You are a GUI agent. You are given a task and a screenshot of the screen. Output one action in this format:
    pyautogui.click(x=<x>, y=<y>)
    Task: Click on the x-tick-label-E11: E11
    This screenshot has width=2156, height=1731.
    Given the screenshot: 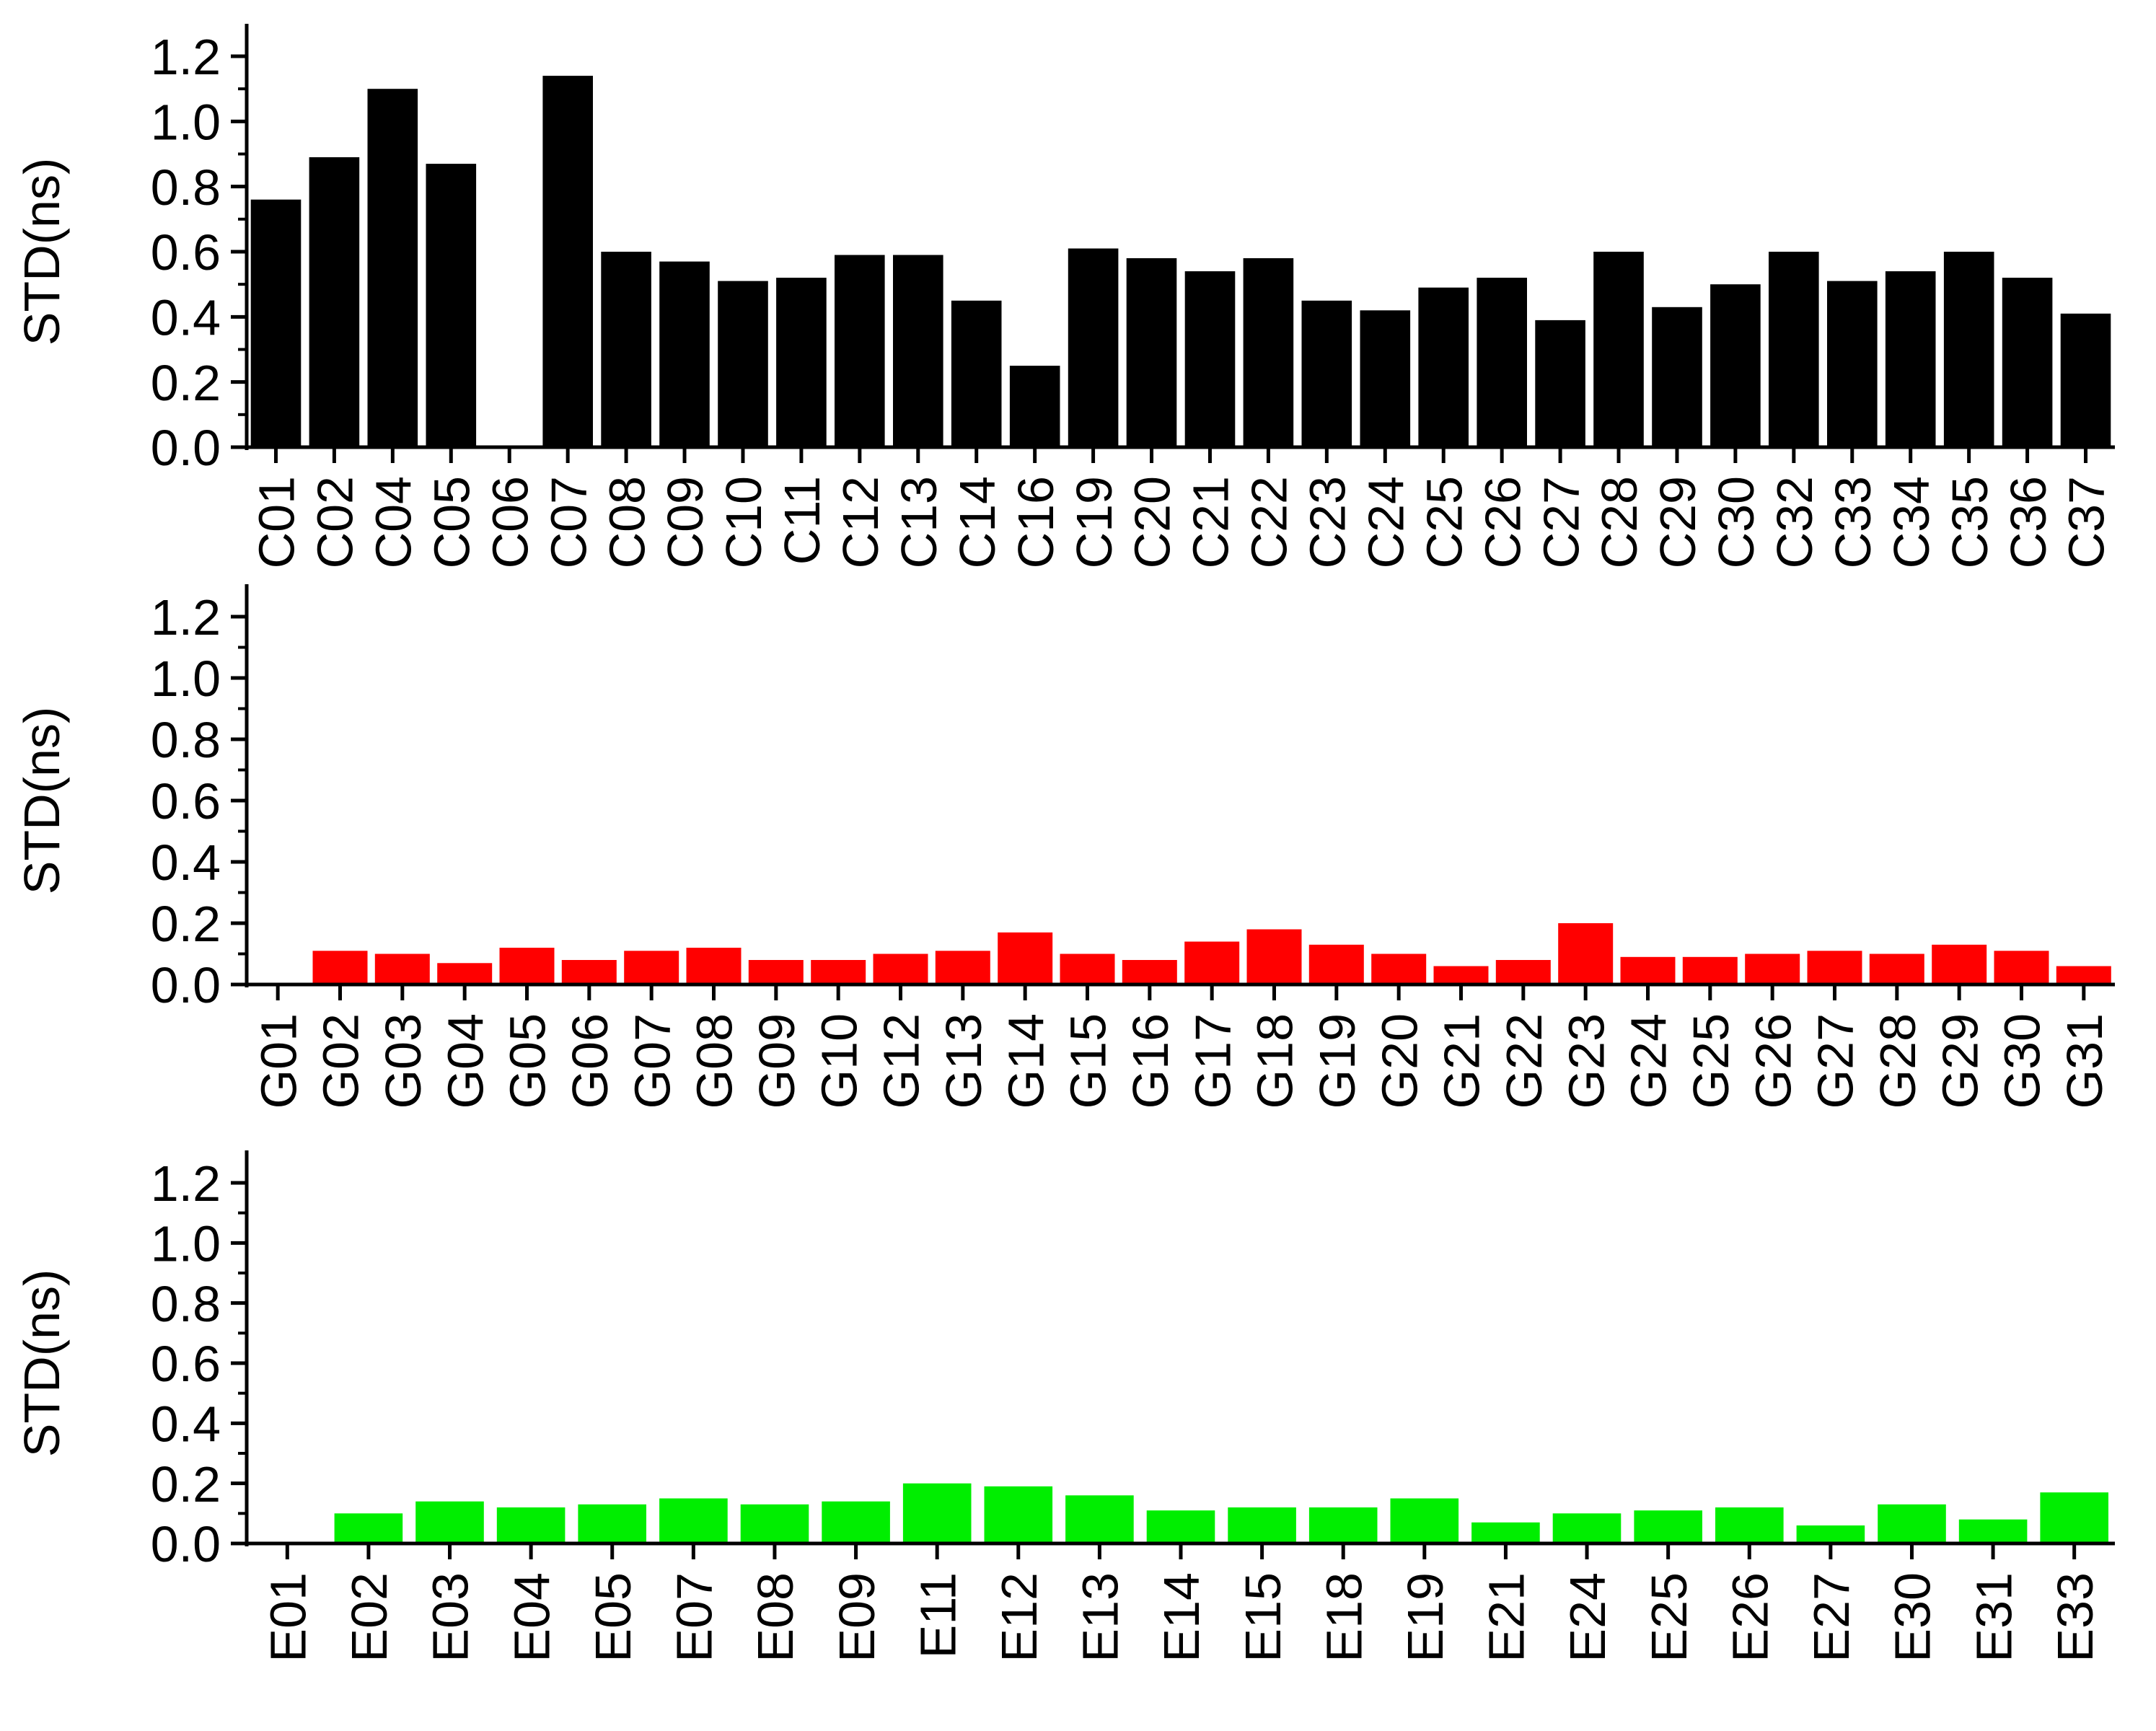 What is the action you would take?
    pyautogui.click(x=938, y=1615)
    